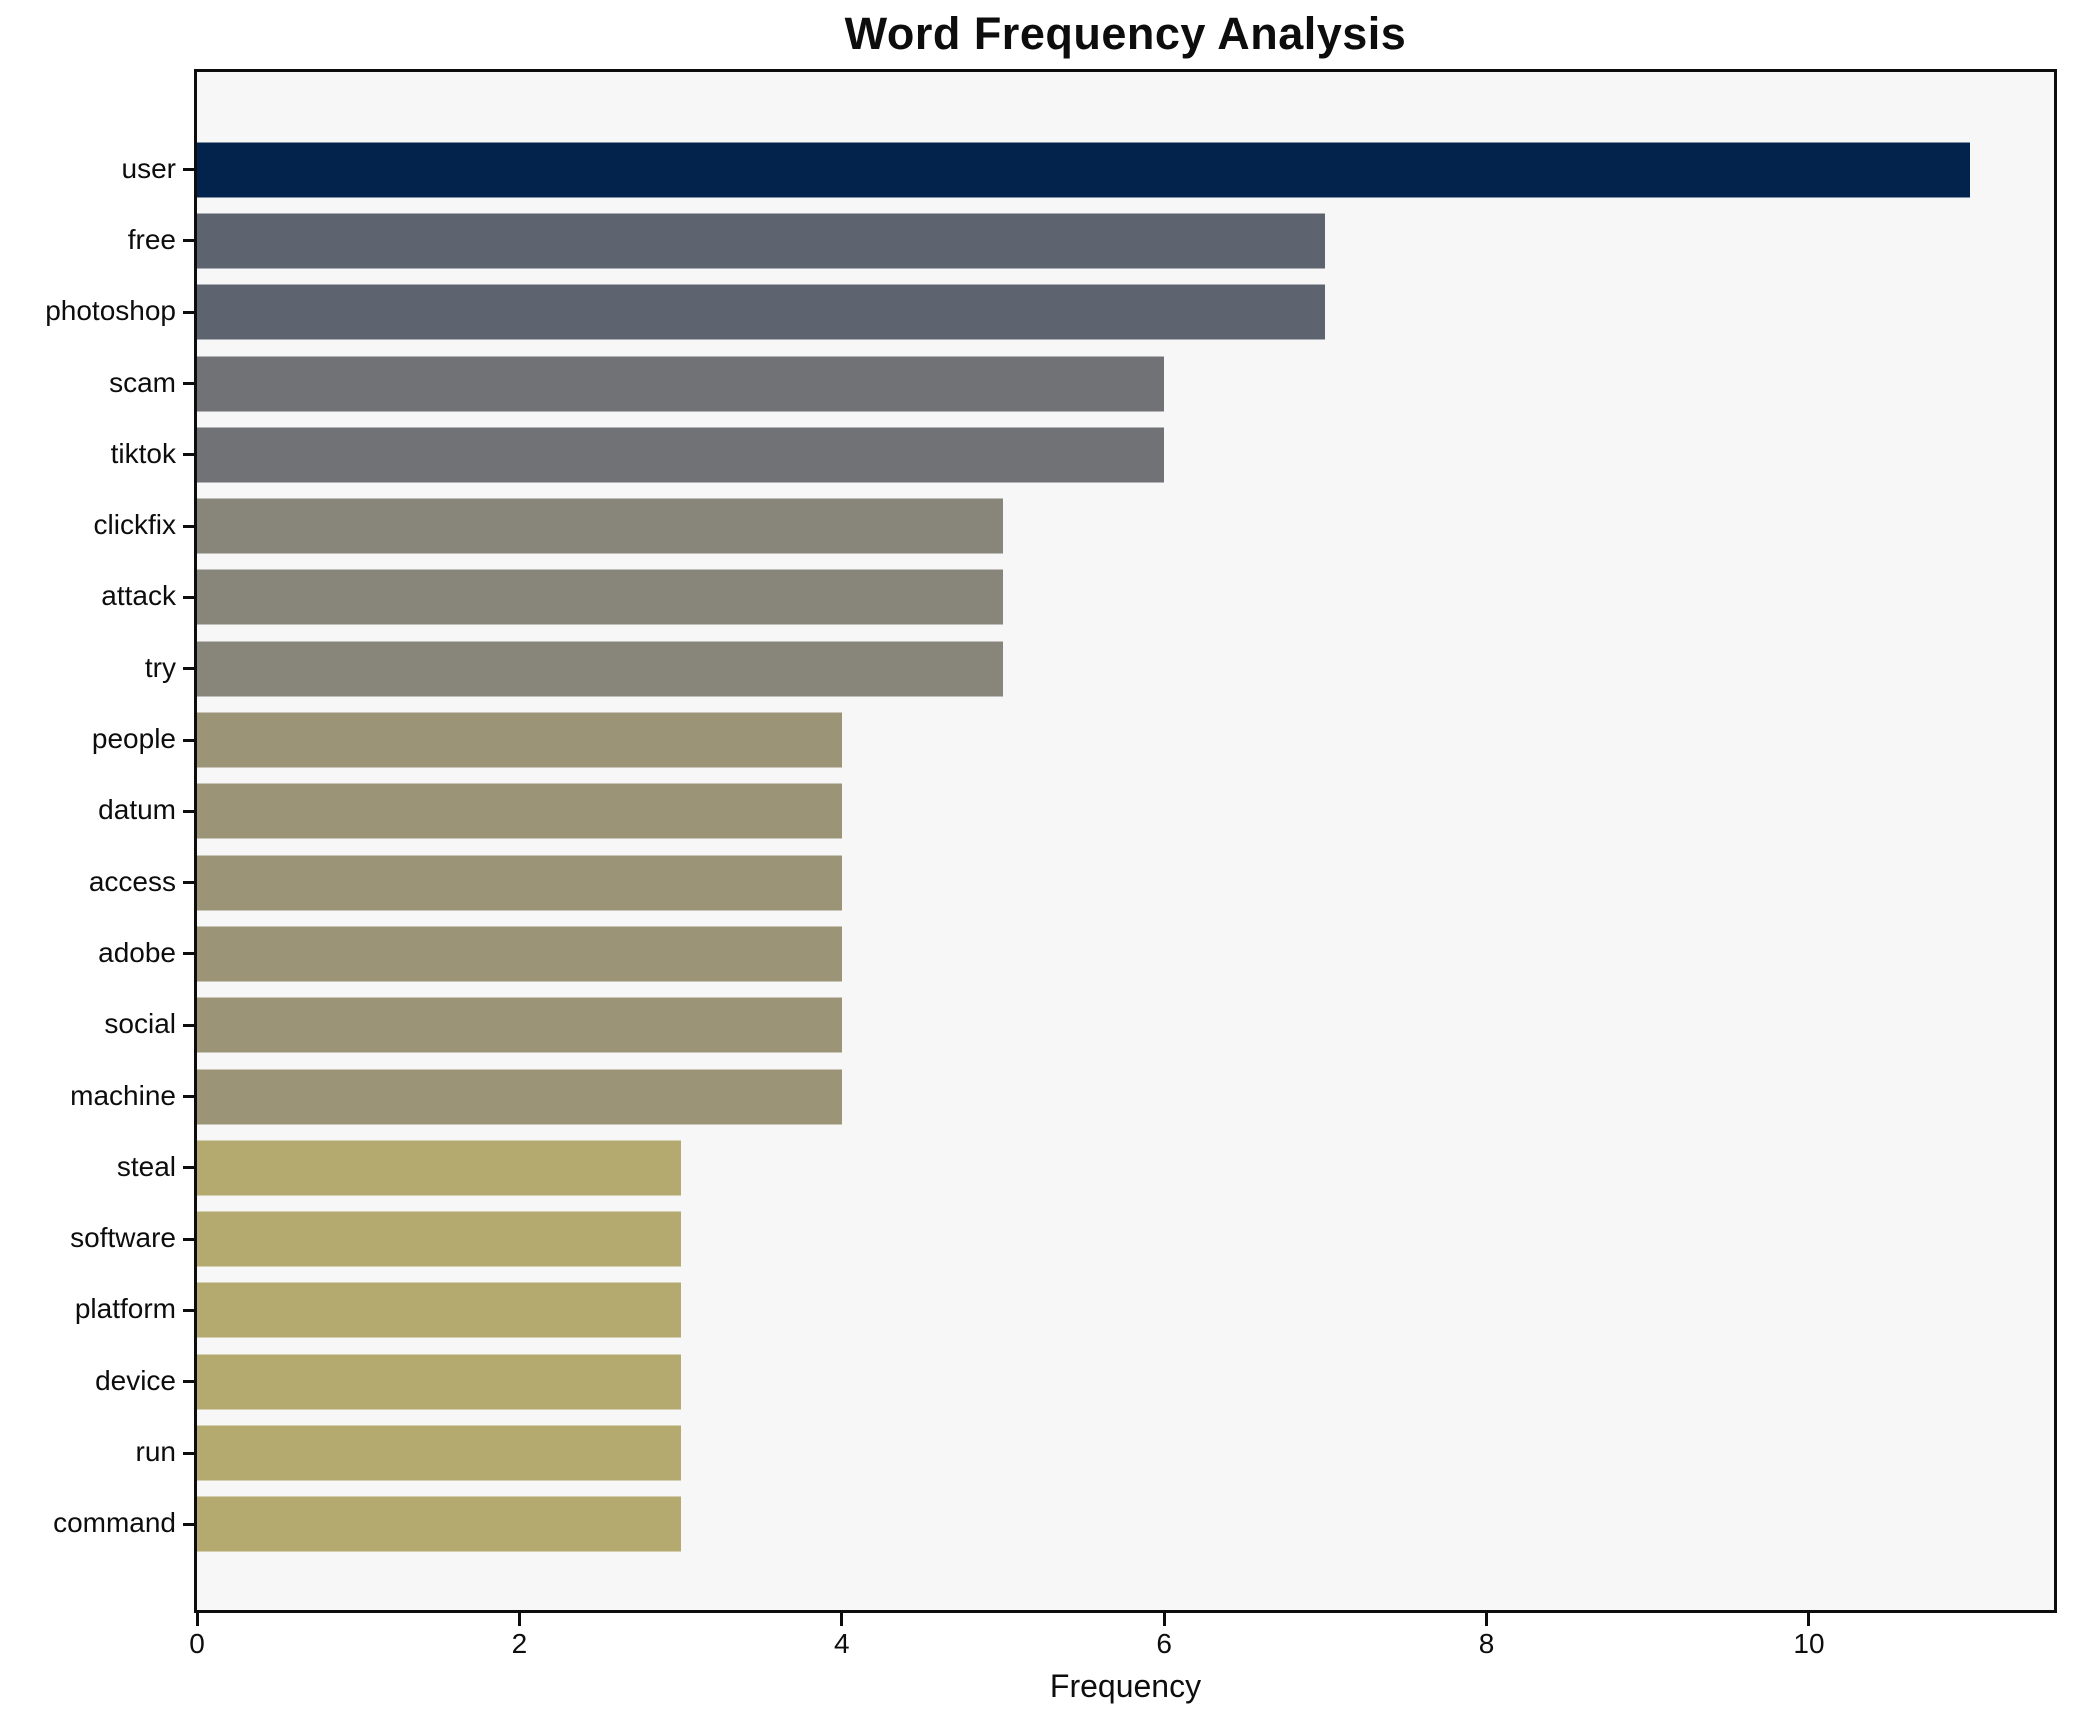 Image resolution: width=2075 pixels, height=1722 pixels. I want to click on y-tick-label-command: command, so click(114, 1523).